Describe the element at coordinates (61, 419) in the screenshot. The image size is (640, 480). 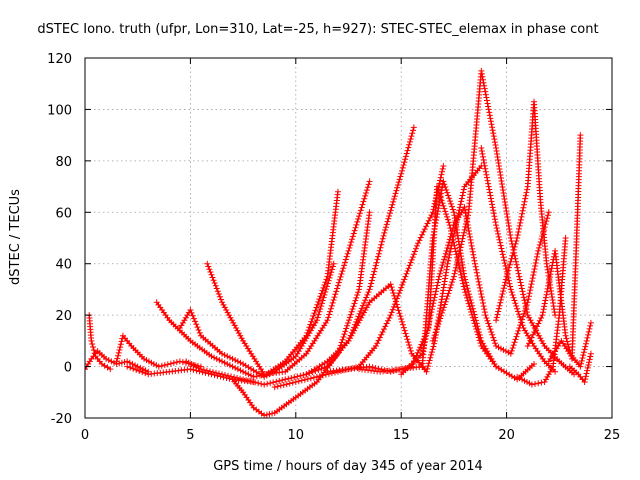
I see `y-tick-label: -20` at that location.